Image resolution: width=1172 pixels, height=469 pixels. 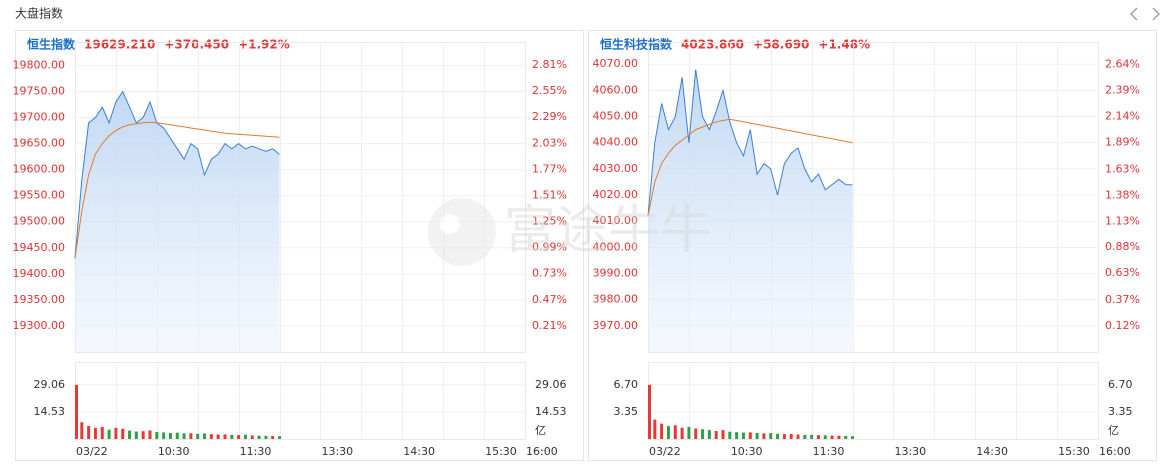 I want to click on y-tick-label: 3970.00, so click(x=616, y=325).